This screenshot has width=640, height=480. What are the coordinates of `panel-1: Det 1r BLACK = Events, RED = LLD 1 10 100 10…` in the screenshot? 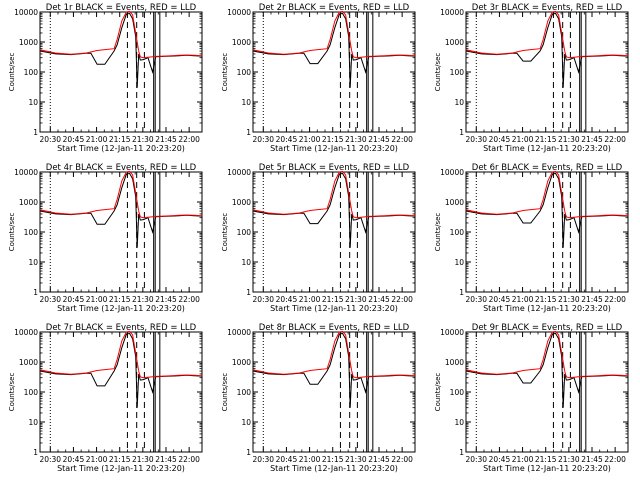 It's located at (105, 78).